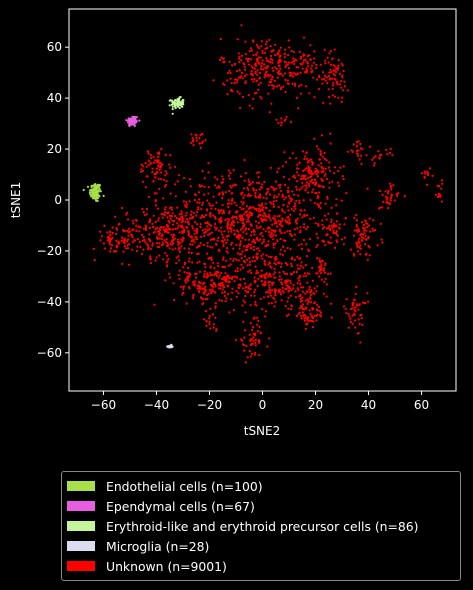 The image size is (473, 590). I want to click on x-tick-label: 60, so click(421, 405).